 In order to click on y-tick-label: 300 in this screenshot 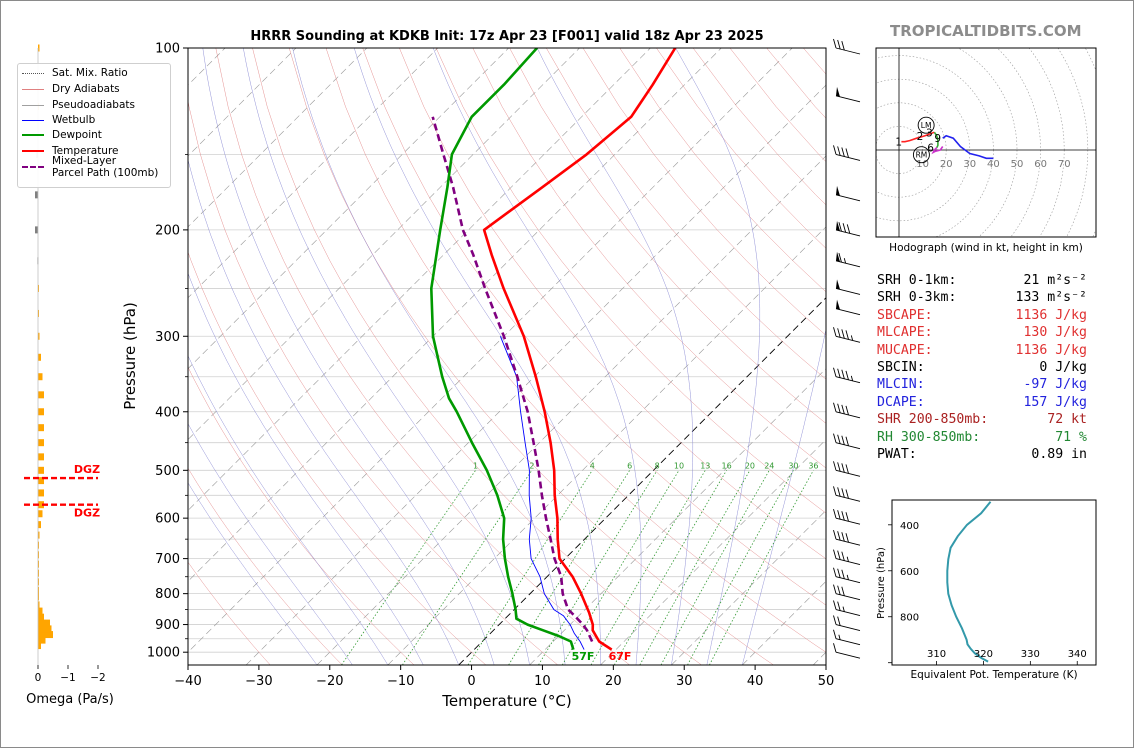, I will do `click(167, 337)`.